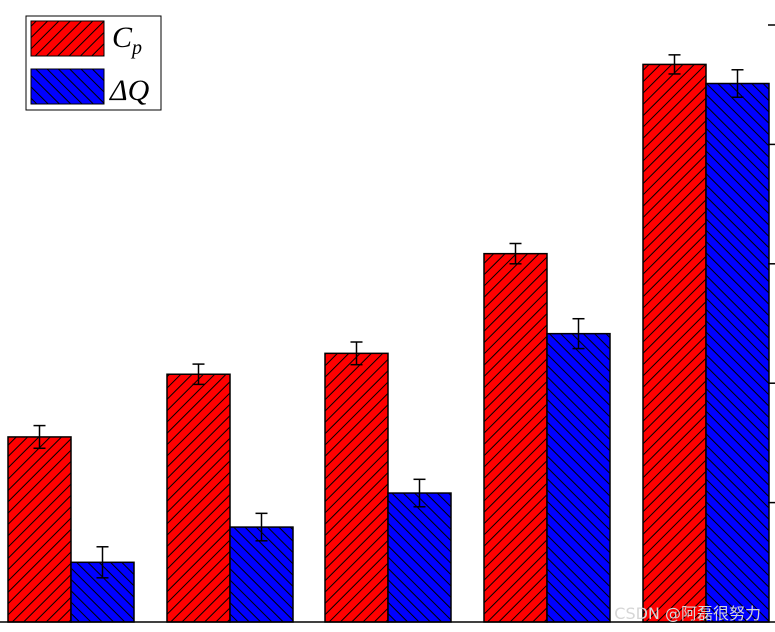  What do you see at coordinates (122, 37) in the screenshot?
I see `legend-label-cp-main: C` at bounding box center [122, 37].